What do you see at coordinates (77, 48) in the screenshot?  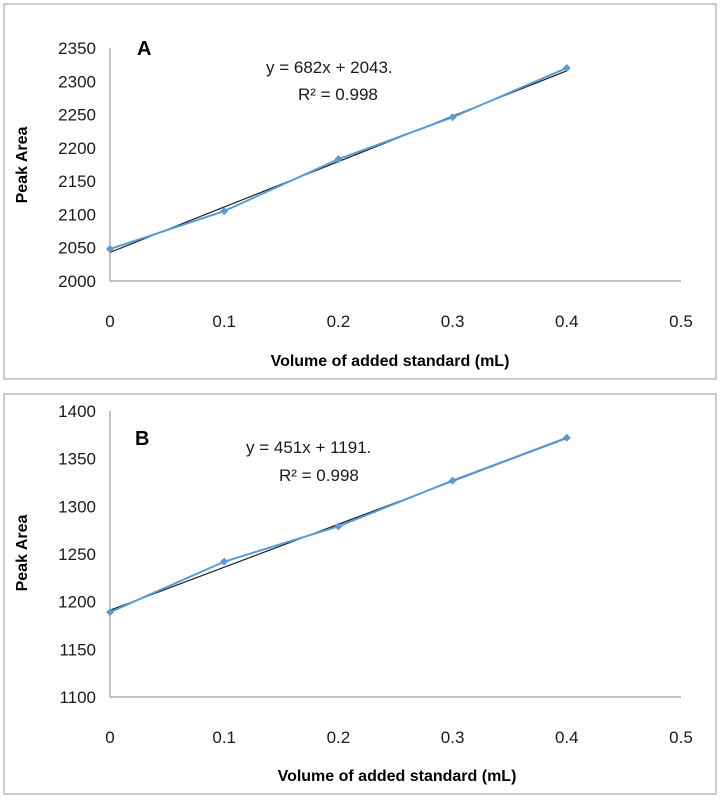 I see `chart-a-y-tick-label: 2350` at bounding box center [77, 48].